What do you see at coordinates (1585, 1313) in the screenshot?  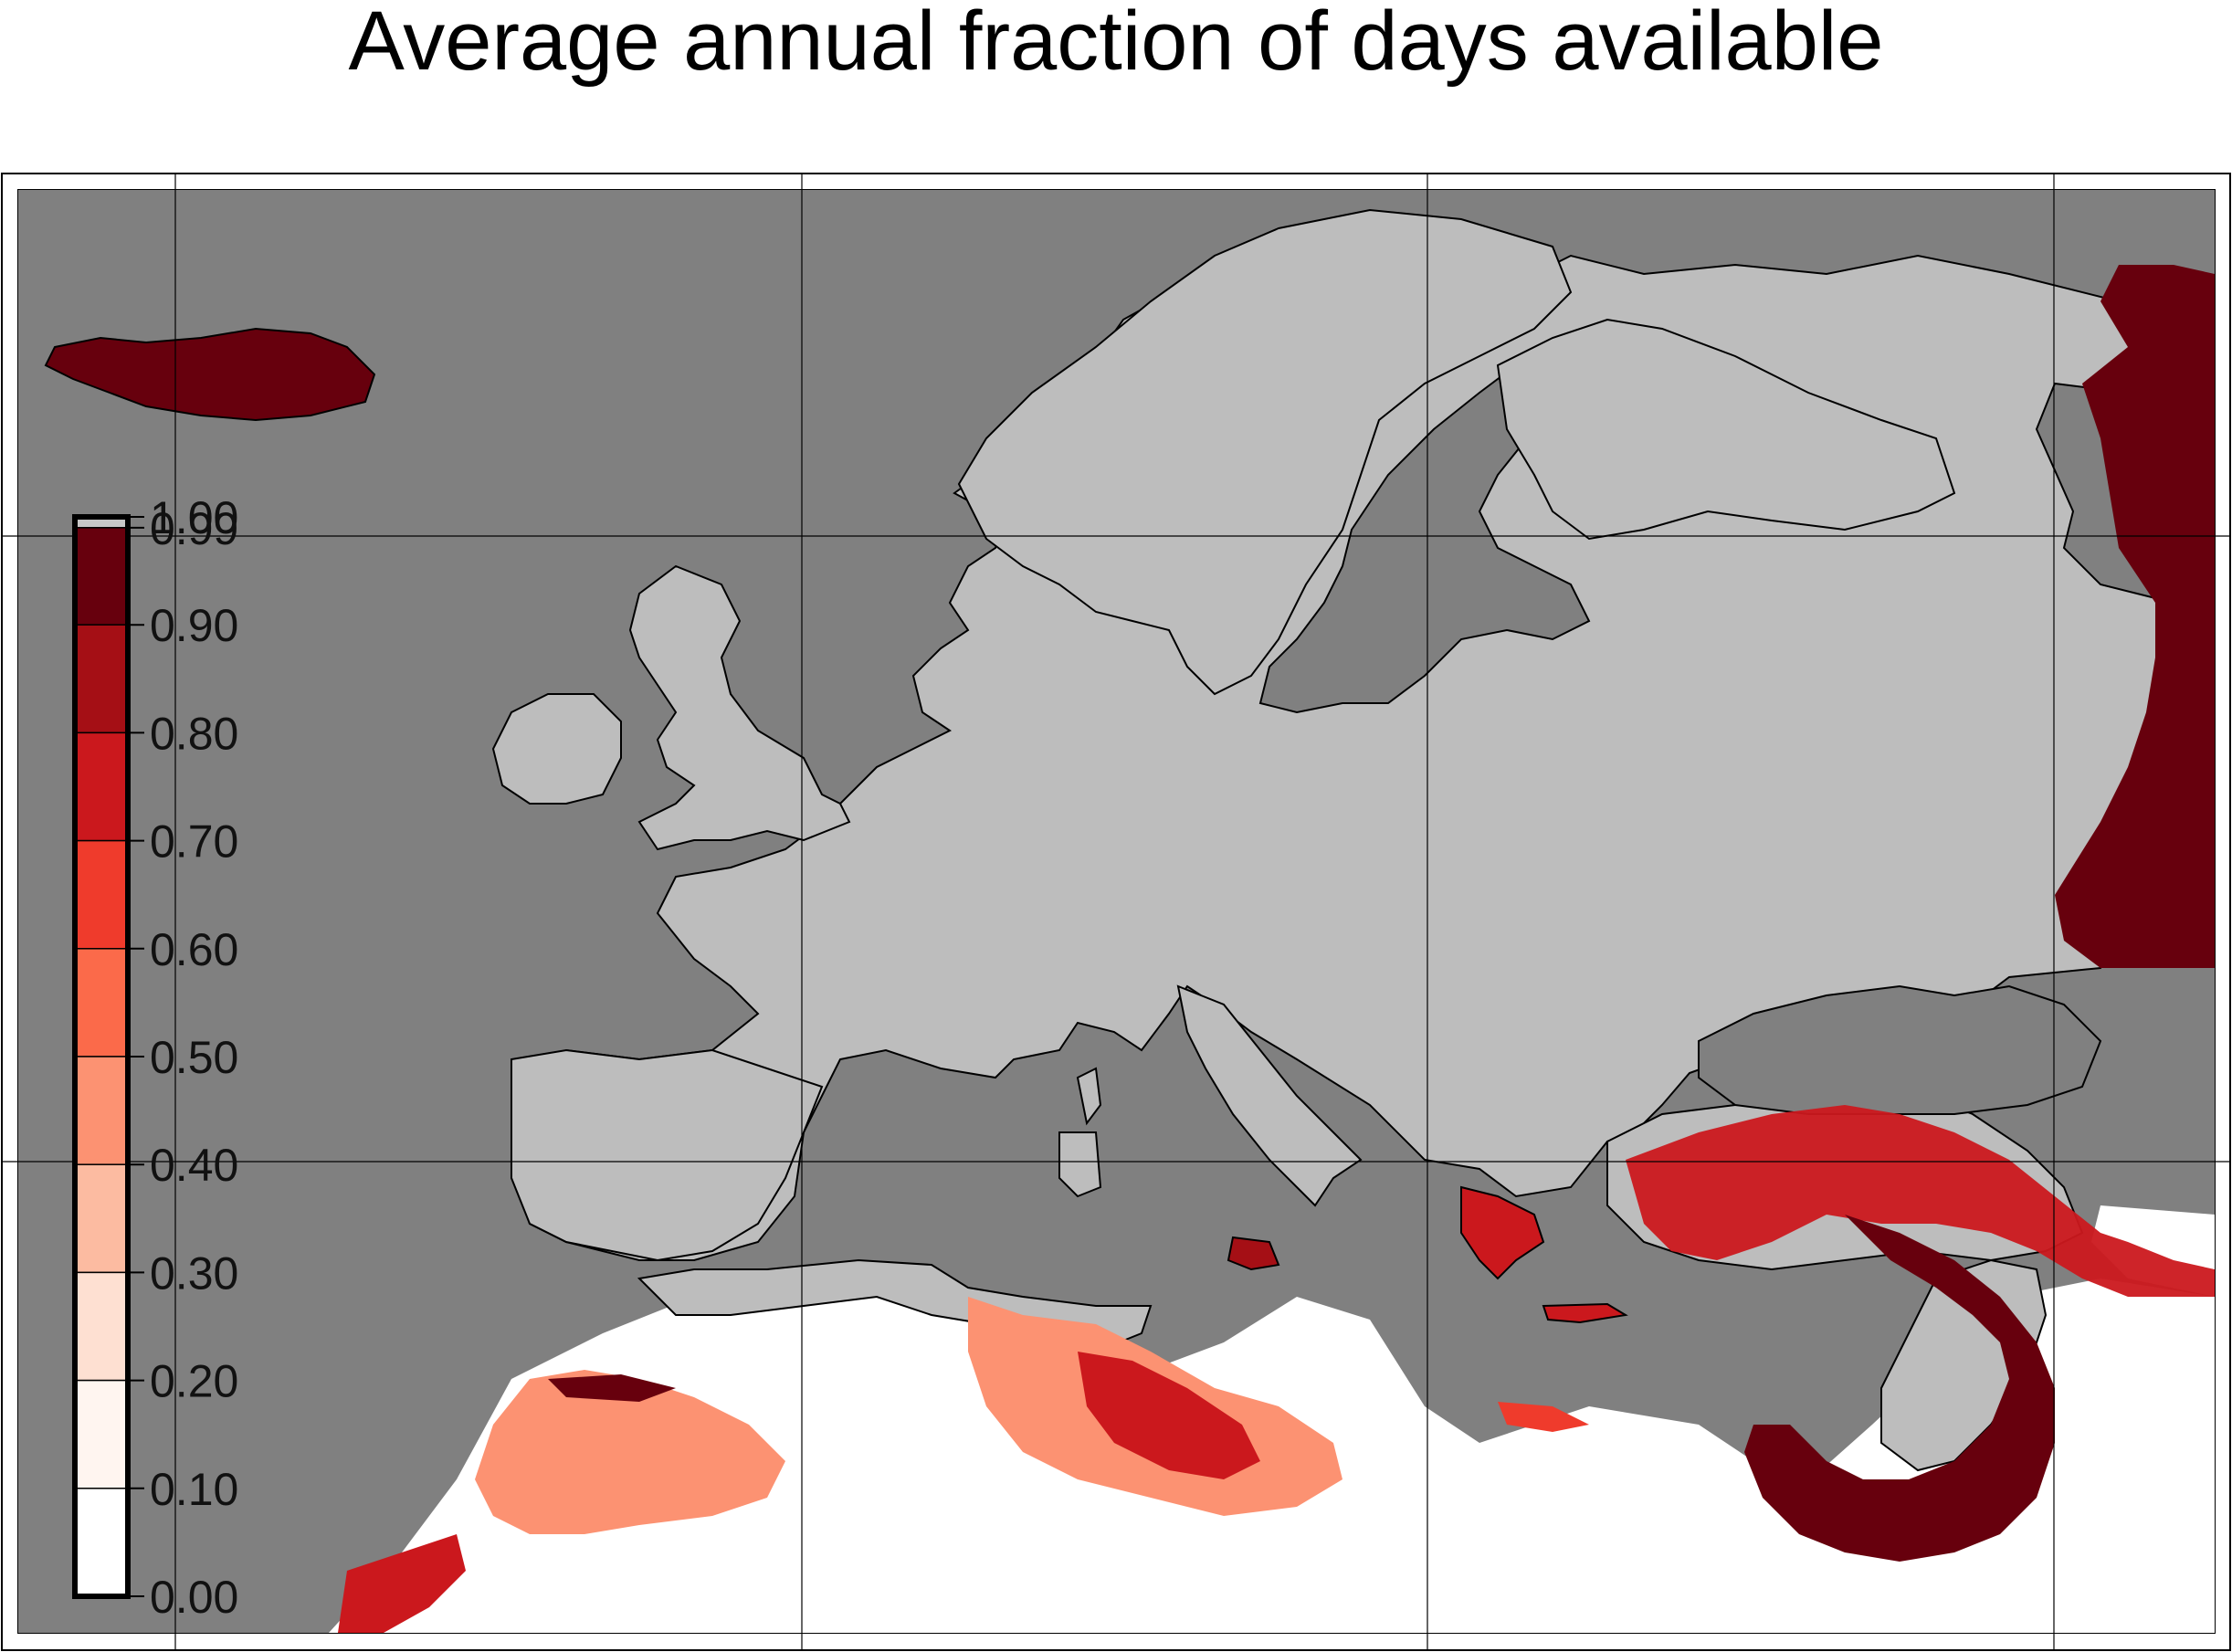 I see `region-crete` at bounding box center [1585, 1313].